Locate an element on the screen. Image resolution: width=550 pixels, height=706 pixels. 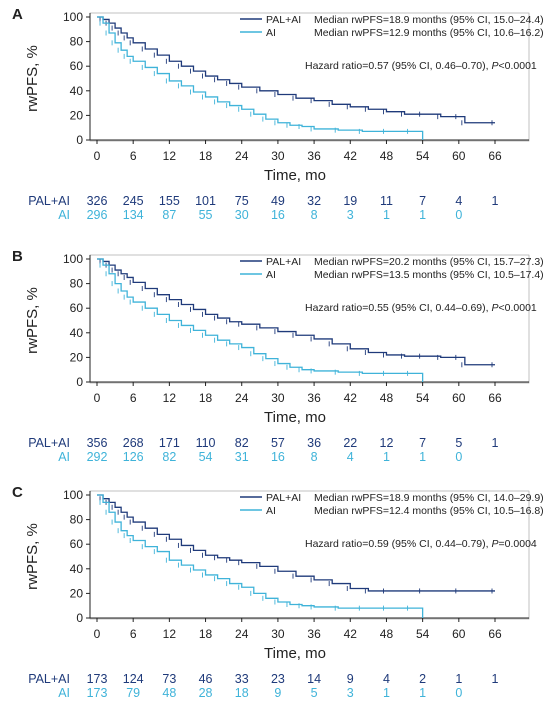
at-risk-count: 54 is located at coordinates (206, 457).